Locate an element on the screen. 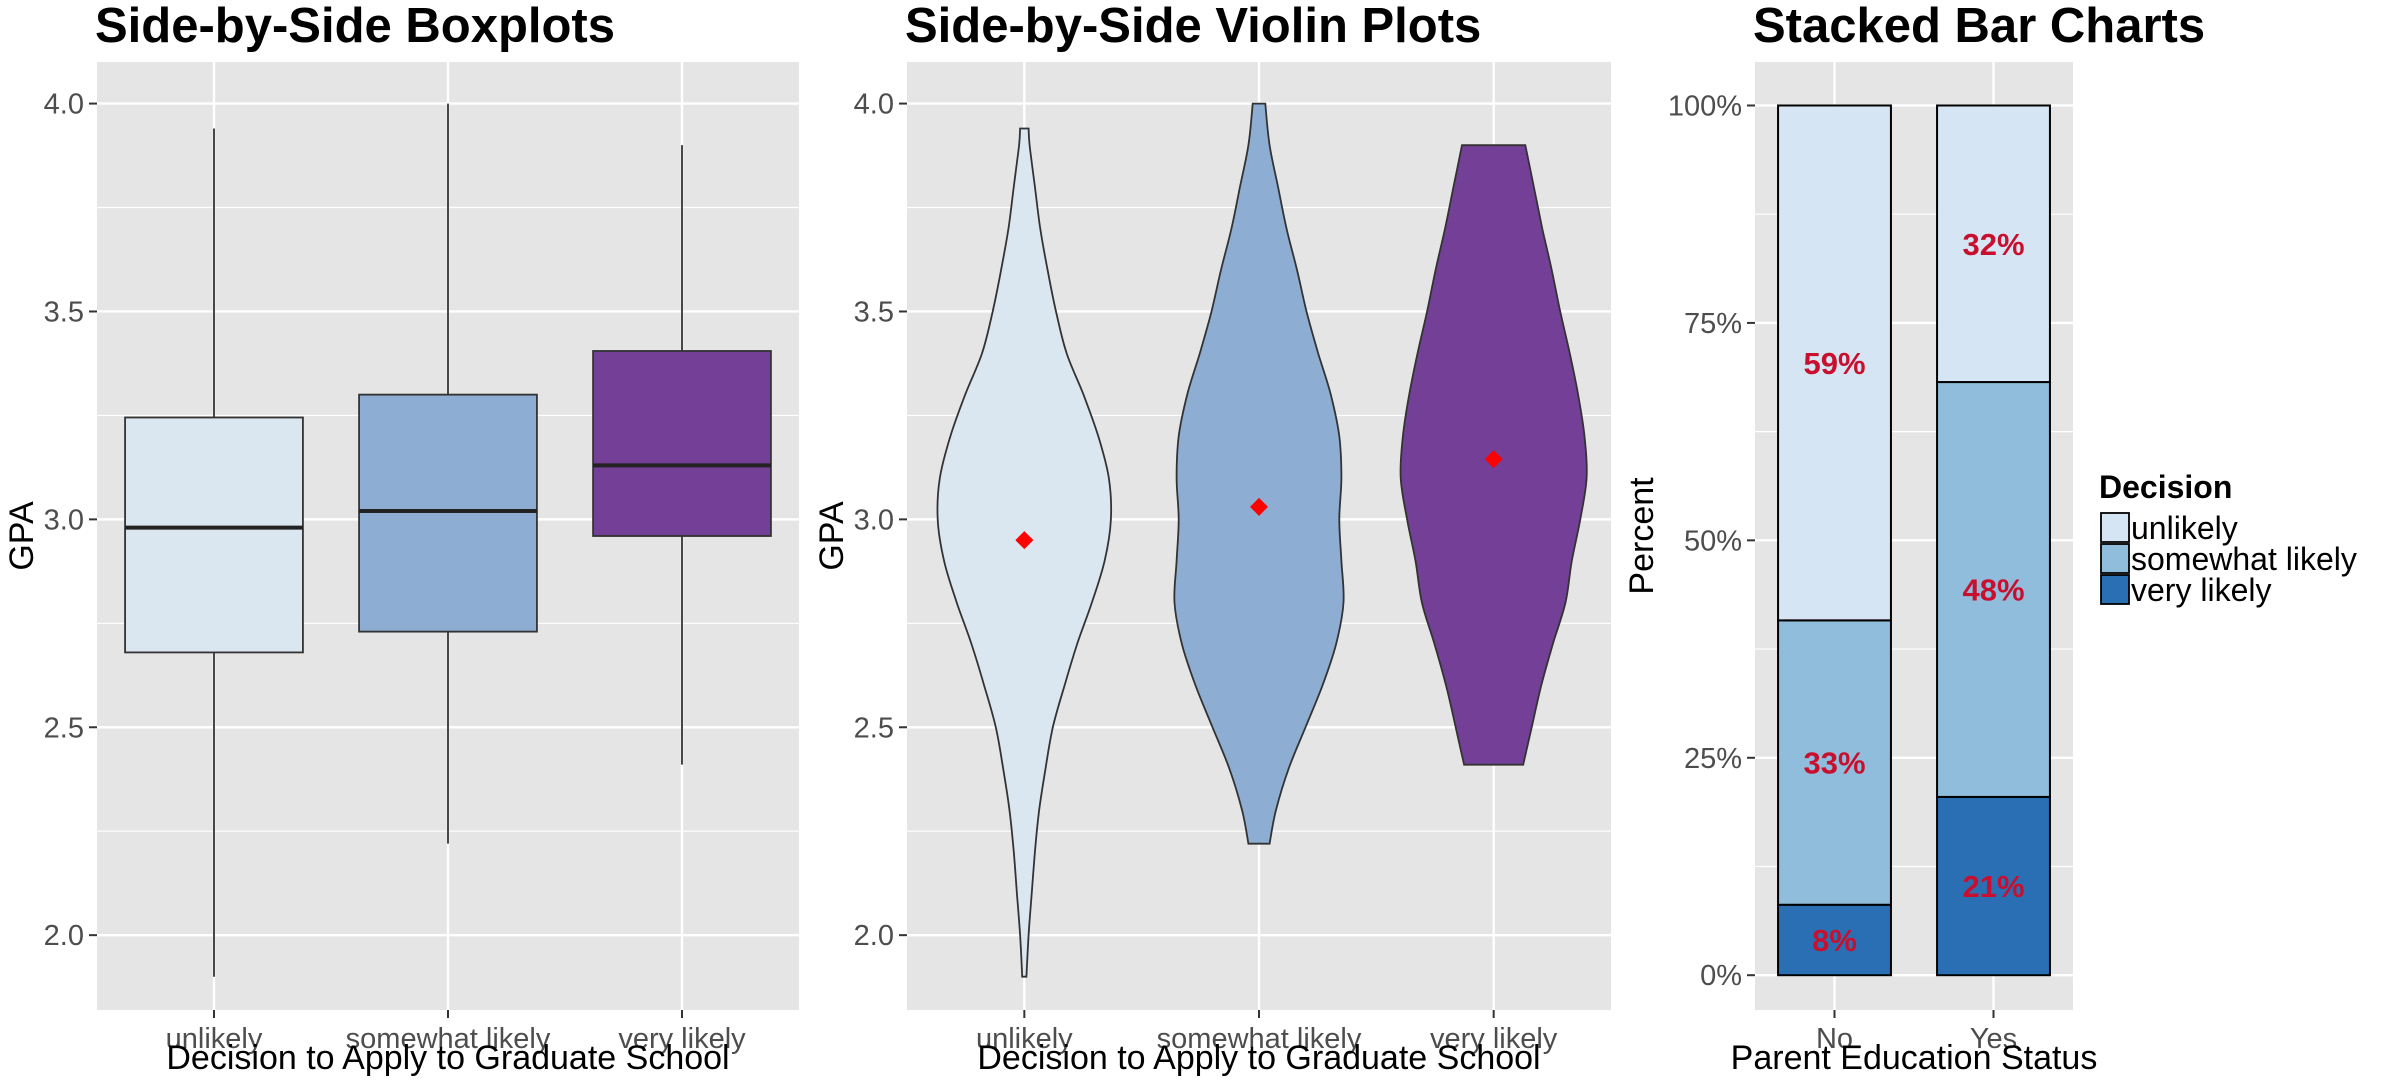 Image resolution: width=2400 pixels, height=1080 pixels. stacked-bar-title: Stacked Bar Charts is located at coordinates (1979, 26).